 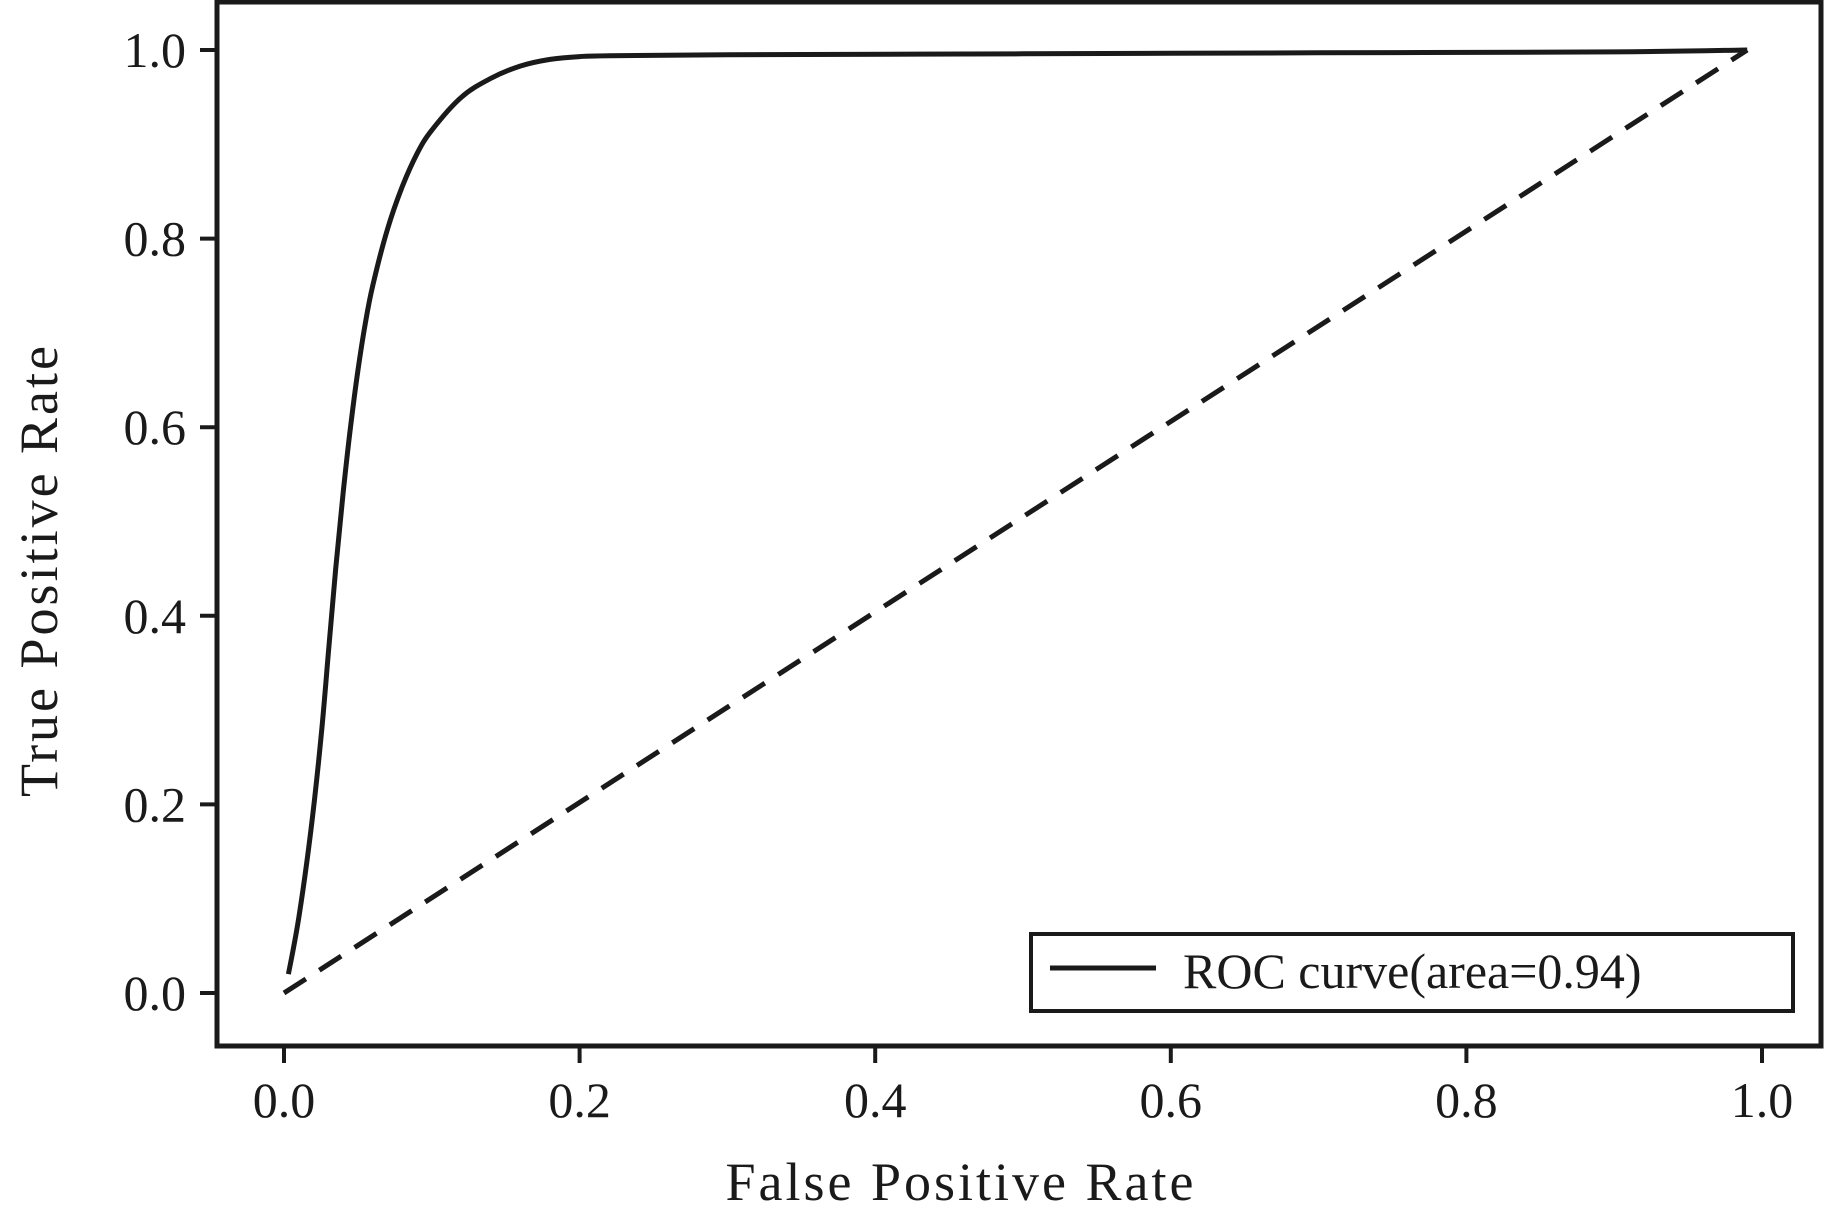 I want to click on legend: ROC curve(area=0.94), so click(x=1412, y=972).